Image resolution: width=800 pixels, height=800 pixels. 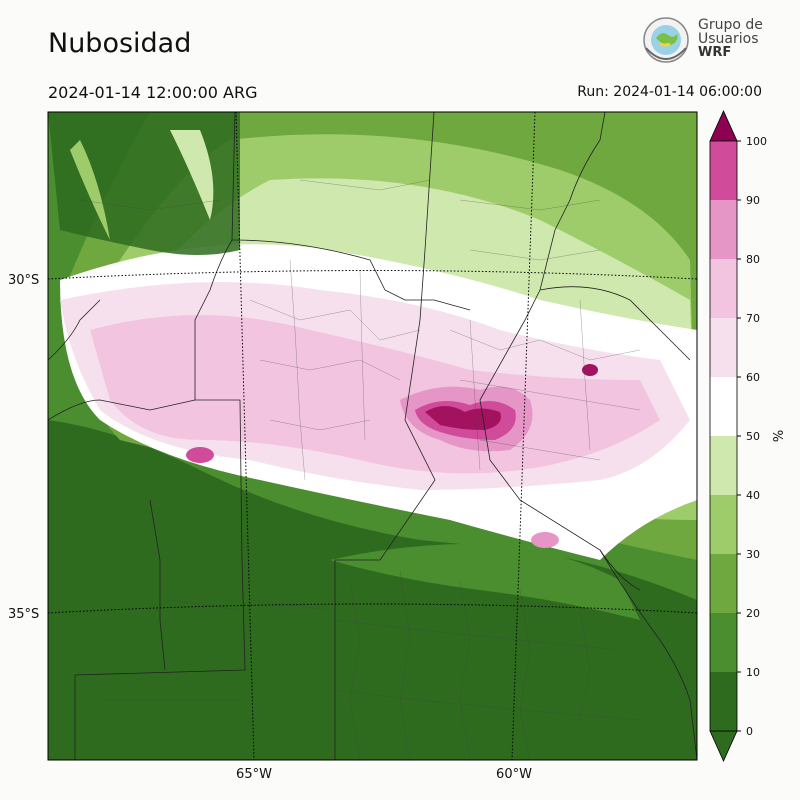 I want to click on colorbar-extend-low, so click(x=723, y=746).